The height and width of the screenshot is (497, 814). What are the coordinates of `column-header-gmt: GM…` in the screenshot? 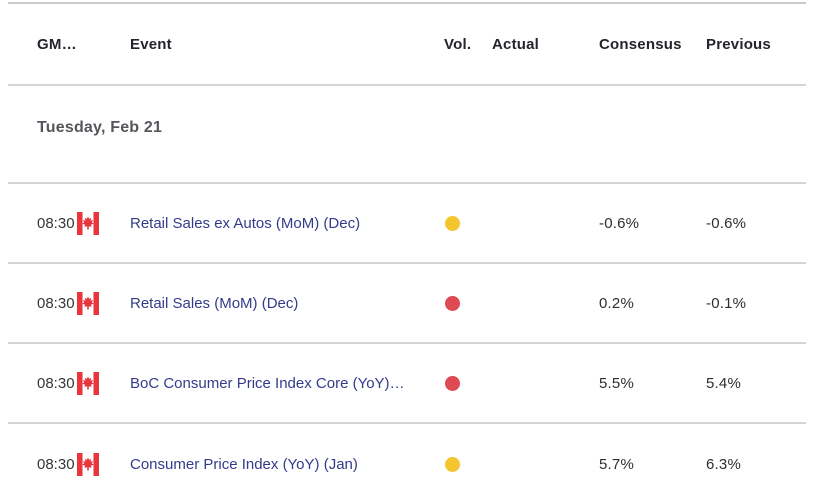 It's located at (57, 44).